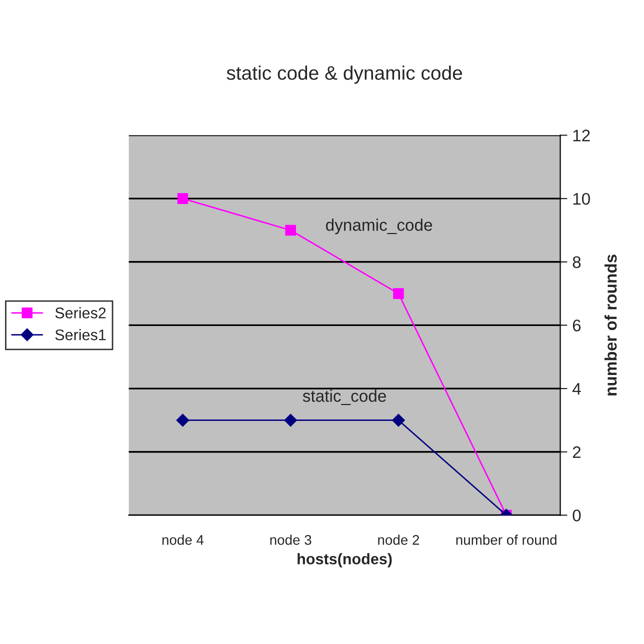 This screenshot has width=644, height=644. What do you see at coordinates (80, 334) in the screenshot?
I see `legend-label: Series1` at bounding box center [80, 334].